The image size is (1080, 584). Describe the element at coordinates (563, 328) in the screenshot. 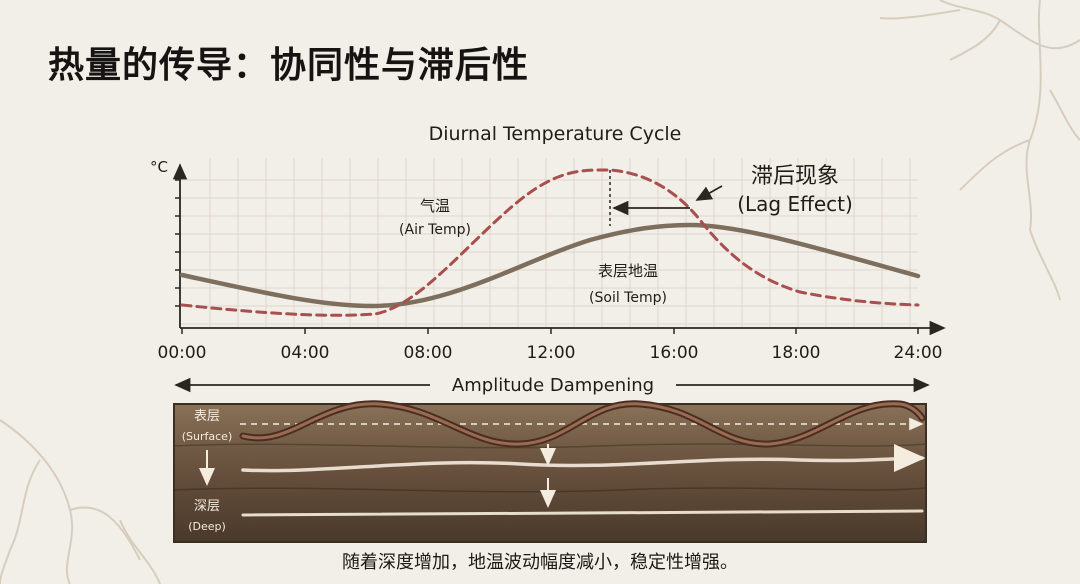

I see `x-axis` at that location.